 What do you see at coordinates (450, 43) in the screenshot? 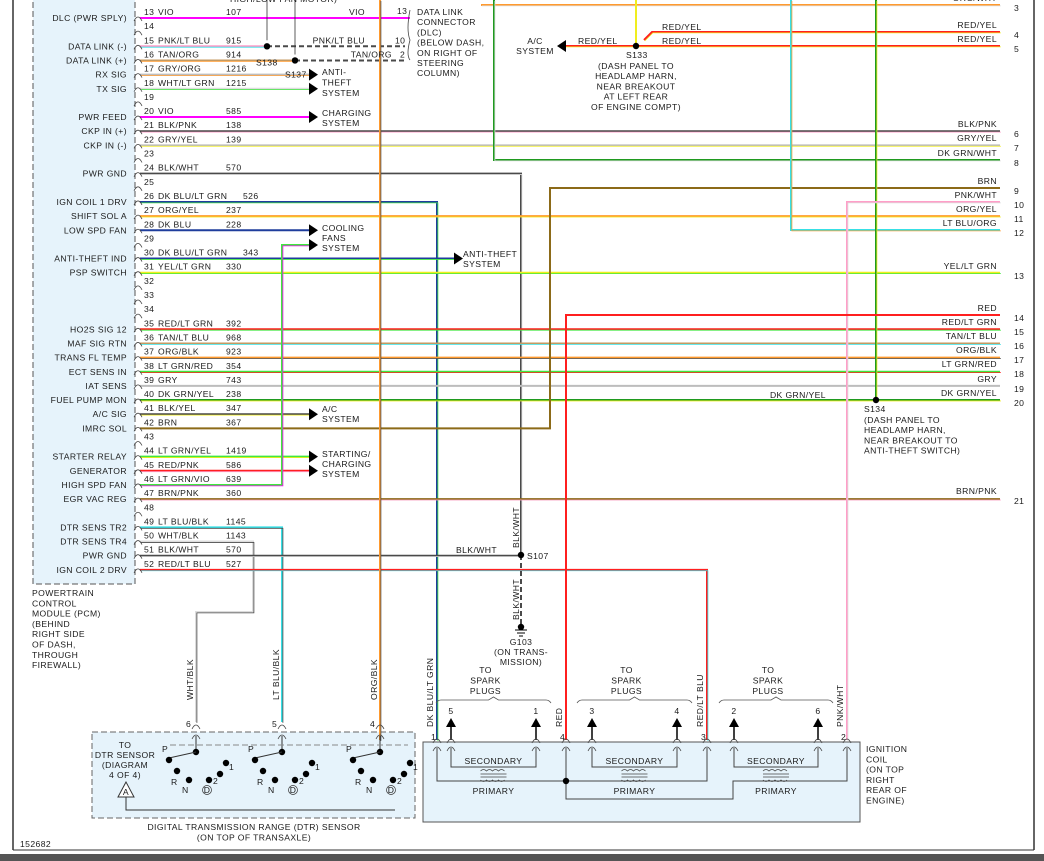
I see `dlc-title: (BELOW DASH,` at bounding box center [450, 43].